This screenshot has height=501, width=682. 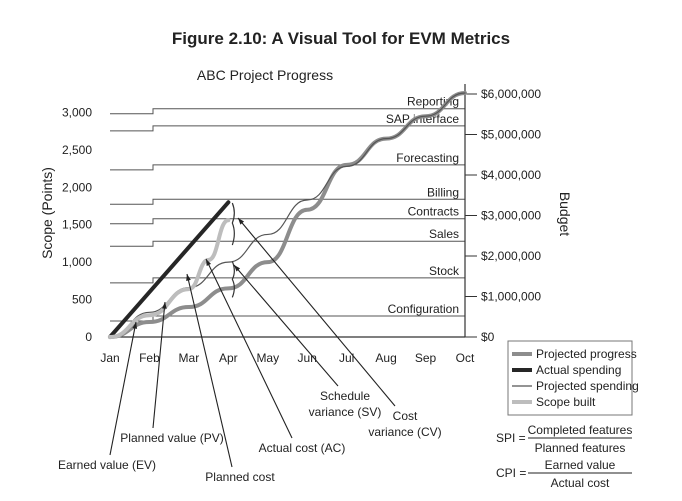 What do you see at coordinates (265, 75) in the screenshot?
I see `chart-title: ABC Project Progress` at bounding box center [265, 75].